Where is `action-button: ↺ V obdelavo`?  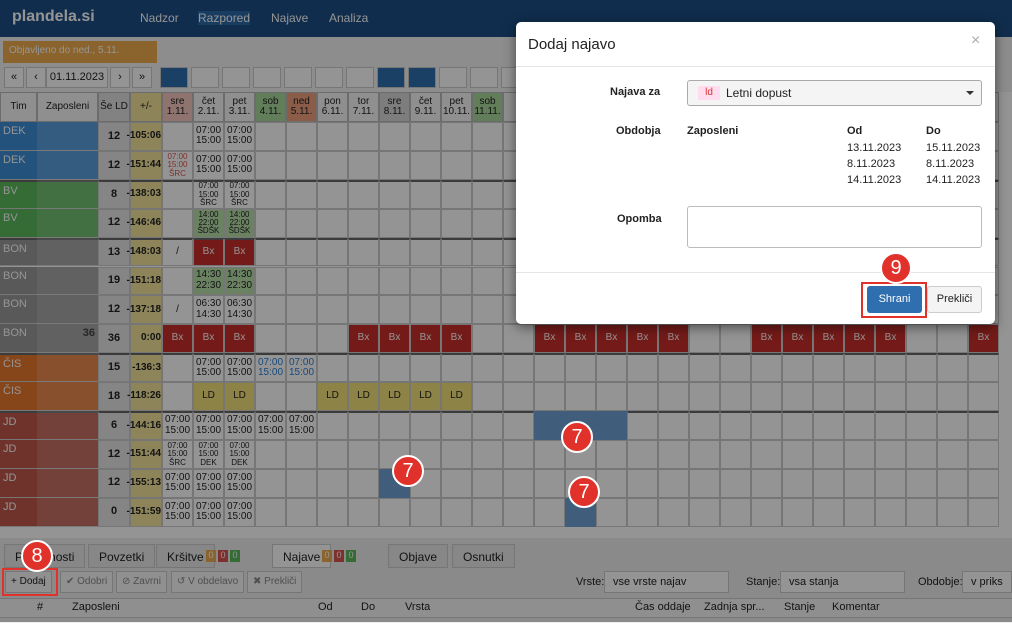 action-button: ↺ V obdelavo is located at coordinates (208, 582).